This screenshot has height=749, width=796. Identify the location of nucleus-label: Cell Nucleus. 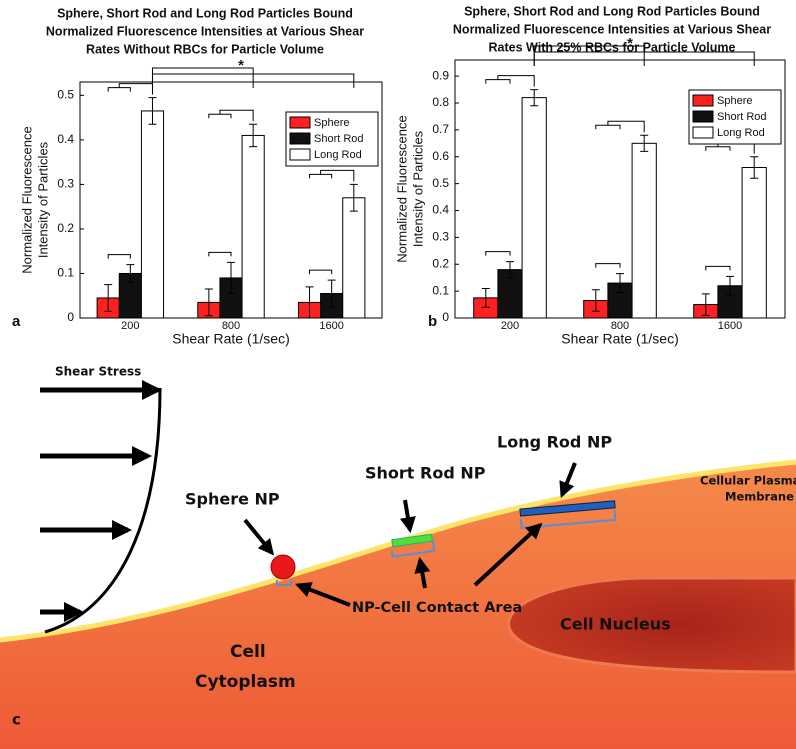
(615, 624).